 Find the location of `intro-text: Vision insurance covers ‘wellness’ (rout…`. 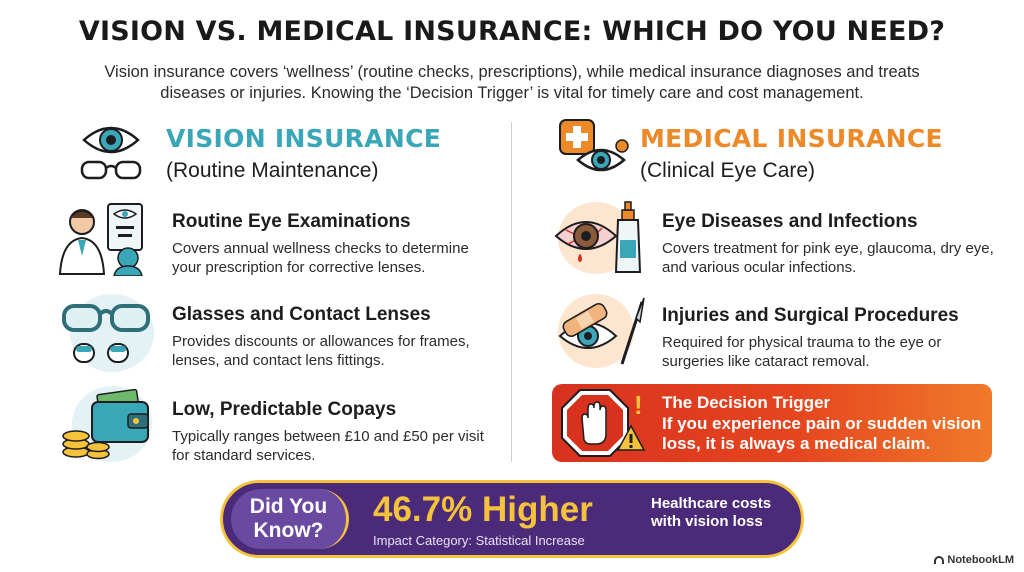

intro-text: Vision insurance covers ‘wellness’ (rout… is located at coordinates (512, 82).